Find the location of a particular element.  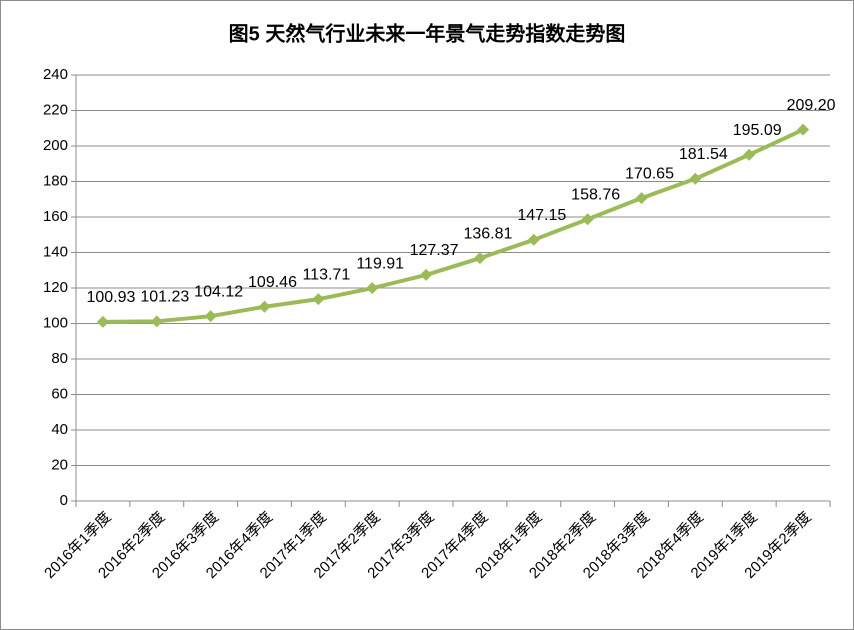

data-label: 136.81 is located at coordinates (487, 233).